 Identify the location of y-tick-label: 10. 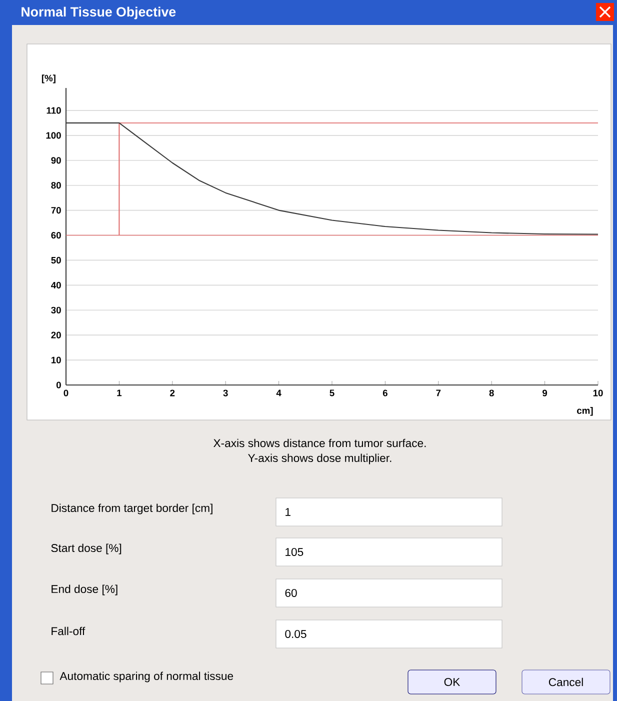
(56, 360).